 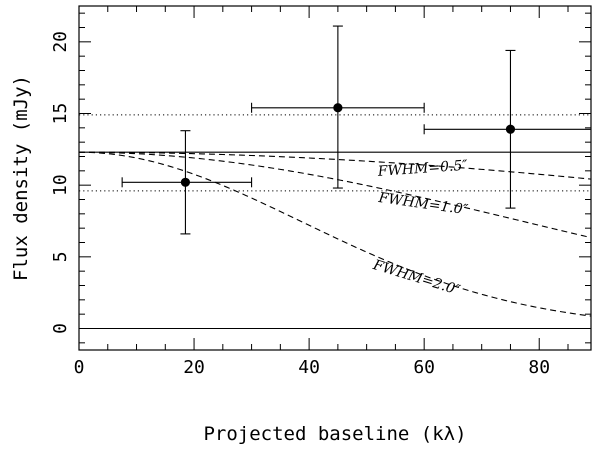 I want to click on y-tick-label: 0, so click(x=60, y=328).